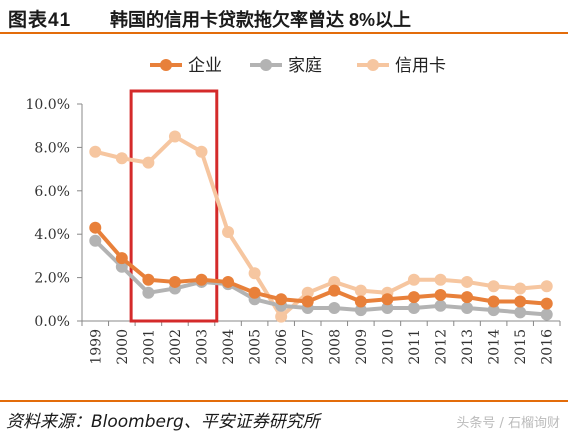  I want to click on highlight-box-group, so click(174, 206).